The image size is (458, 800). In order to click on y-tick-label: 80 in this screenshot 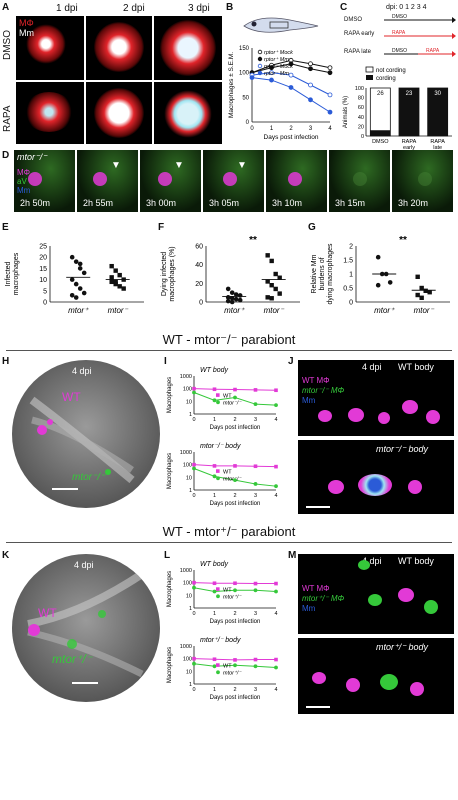, I will do `click(361, 99)`.